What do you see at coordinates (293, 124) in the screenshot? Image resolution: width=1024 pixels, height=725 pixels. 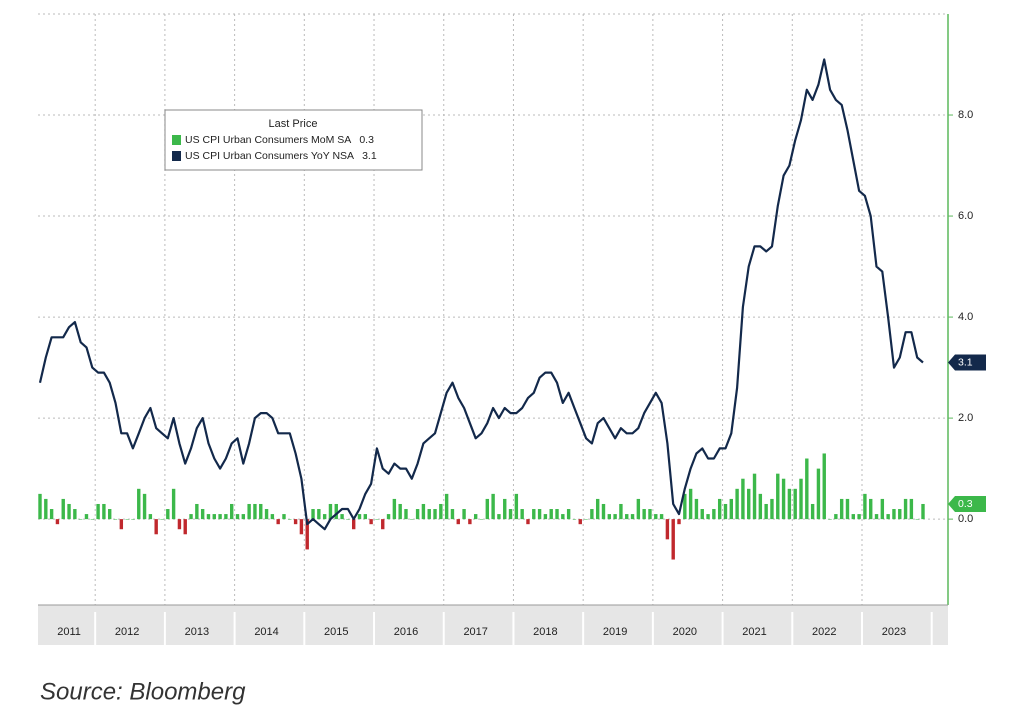 I see `legend-title: Last Price` at bounding box center [293, 124].